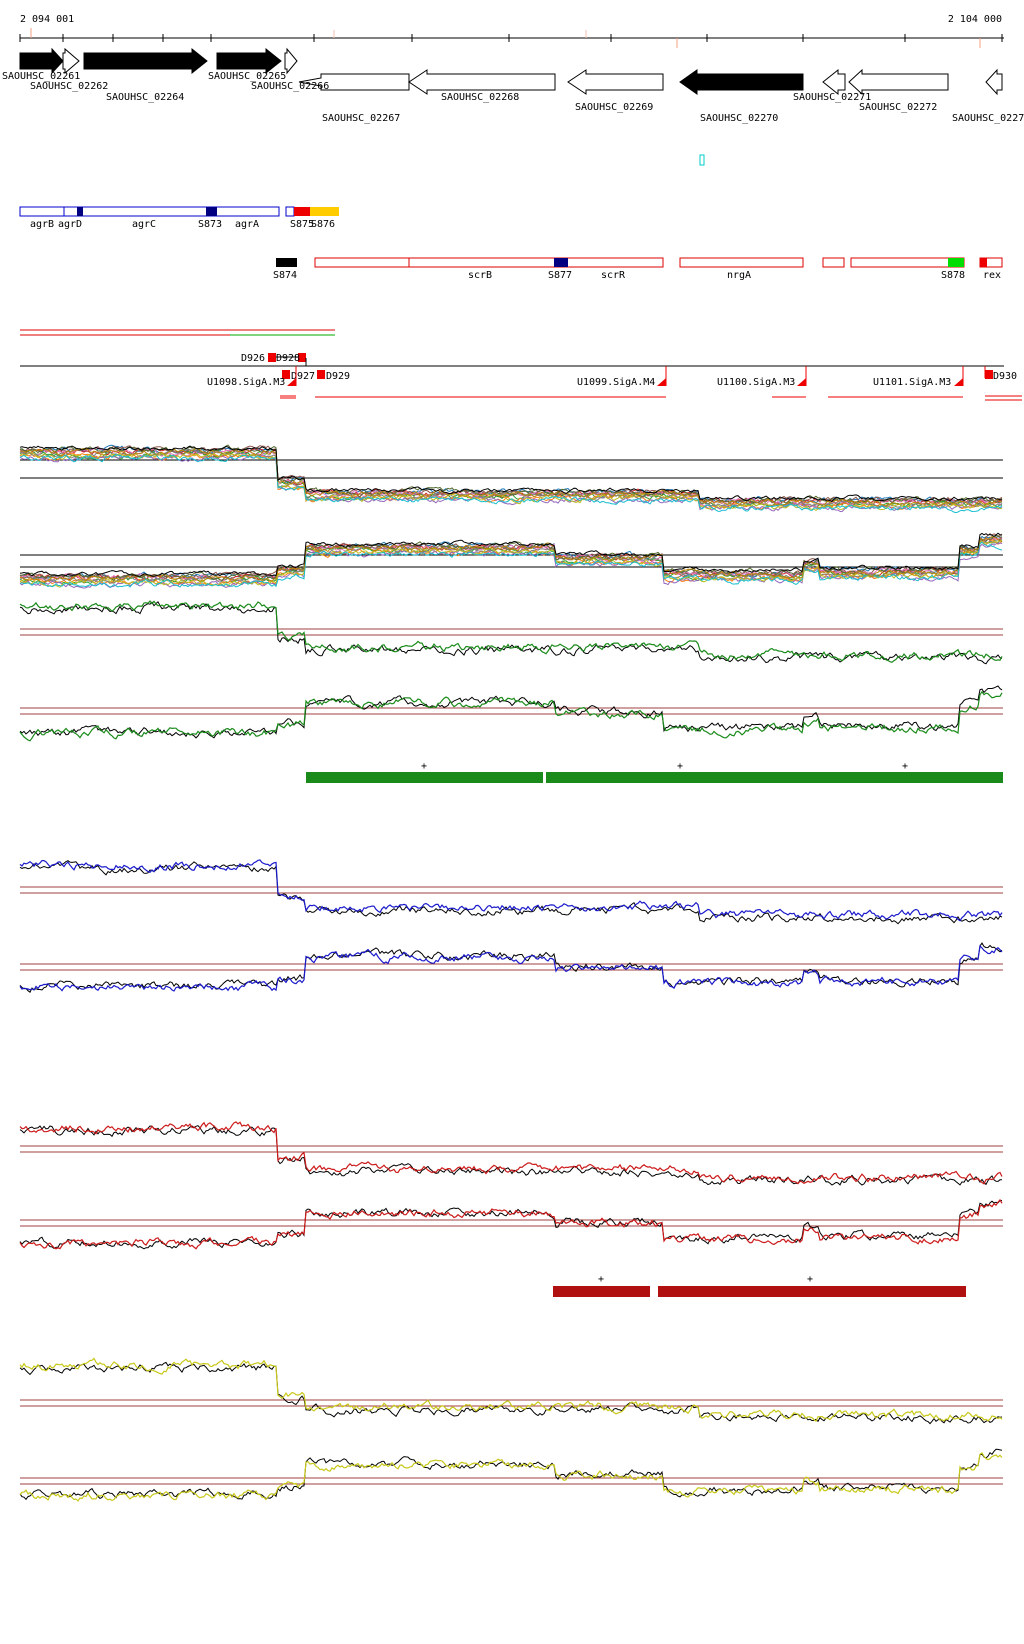 The image size is (1024, 1644). I want to click on feature-label-scrR: scrR, so click(613, 275).